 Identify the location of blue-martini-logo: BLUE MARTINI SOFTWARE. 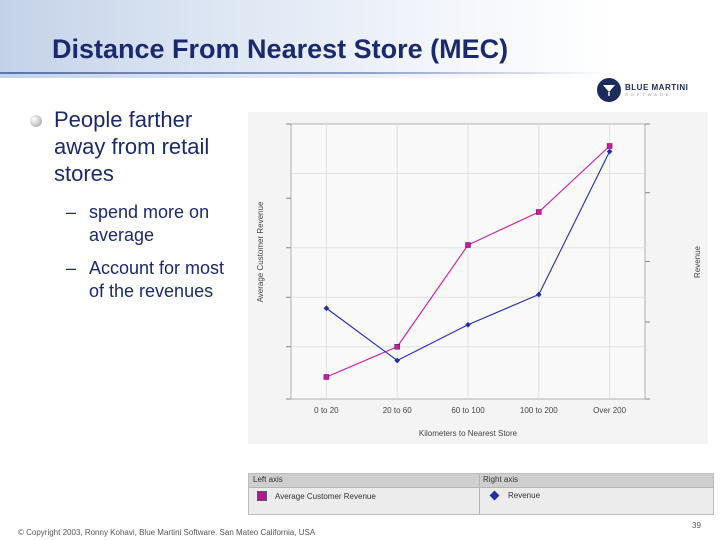
(656, 90).